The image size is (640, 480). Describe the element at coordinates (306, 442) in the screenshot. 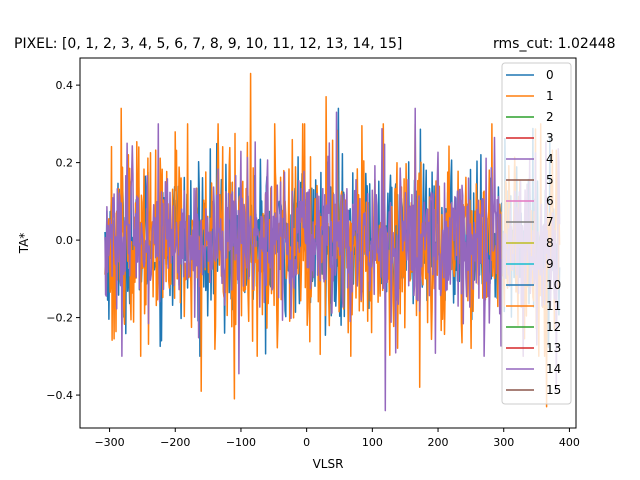

I see `x-tick-label: 0` at that location.